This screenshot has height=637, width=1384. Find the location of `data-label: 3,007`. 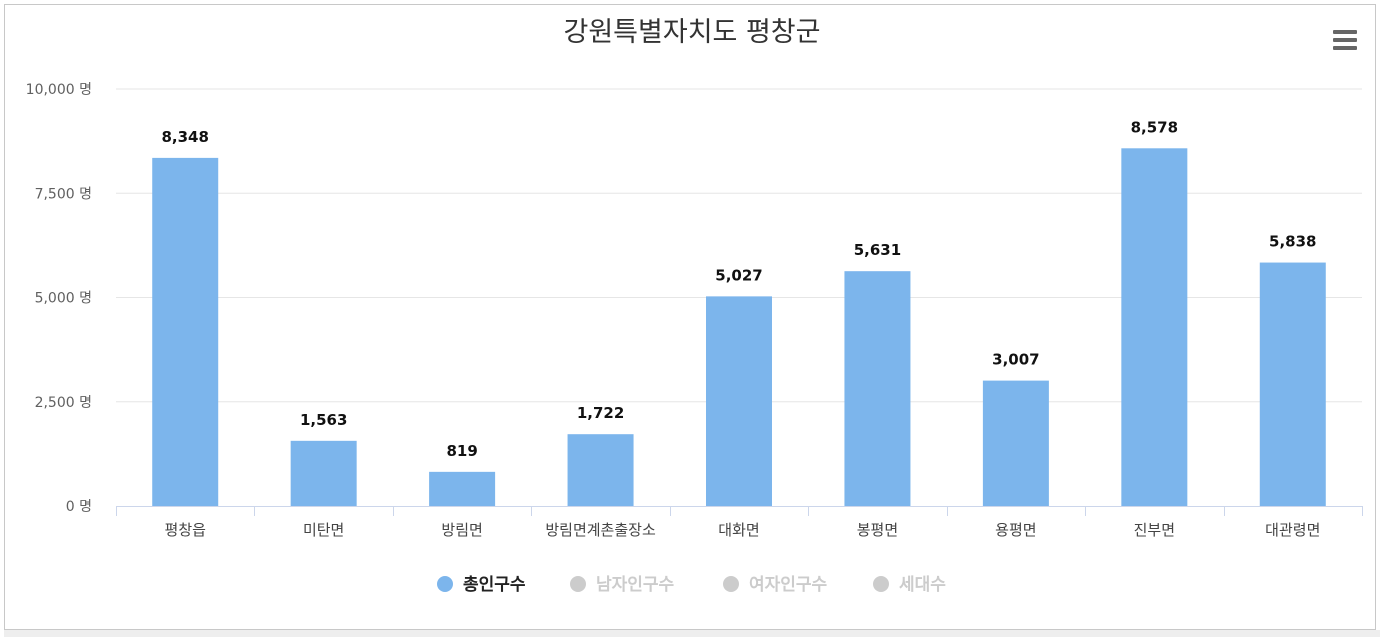

data-label: 3,007 is located at coordinates (1015, 360).